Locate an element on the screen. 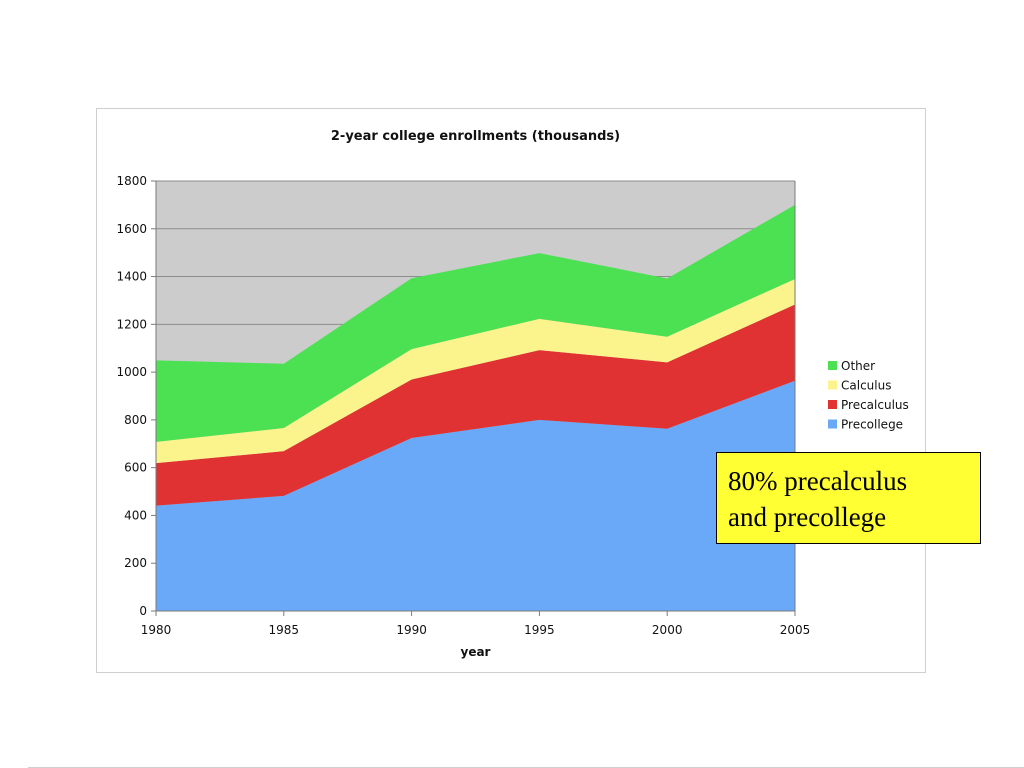 Image resolution: width=1024 pixels, height=768 pixels. legend-swatch-precollege is located at coordinates (832, 424).